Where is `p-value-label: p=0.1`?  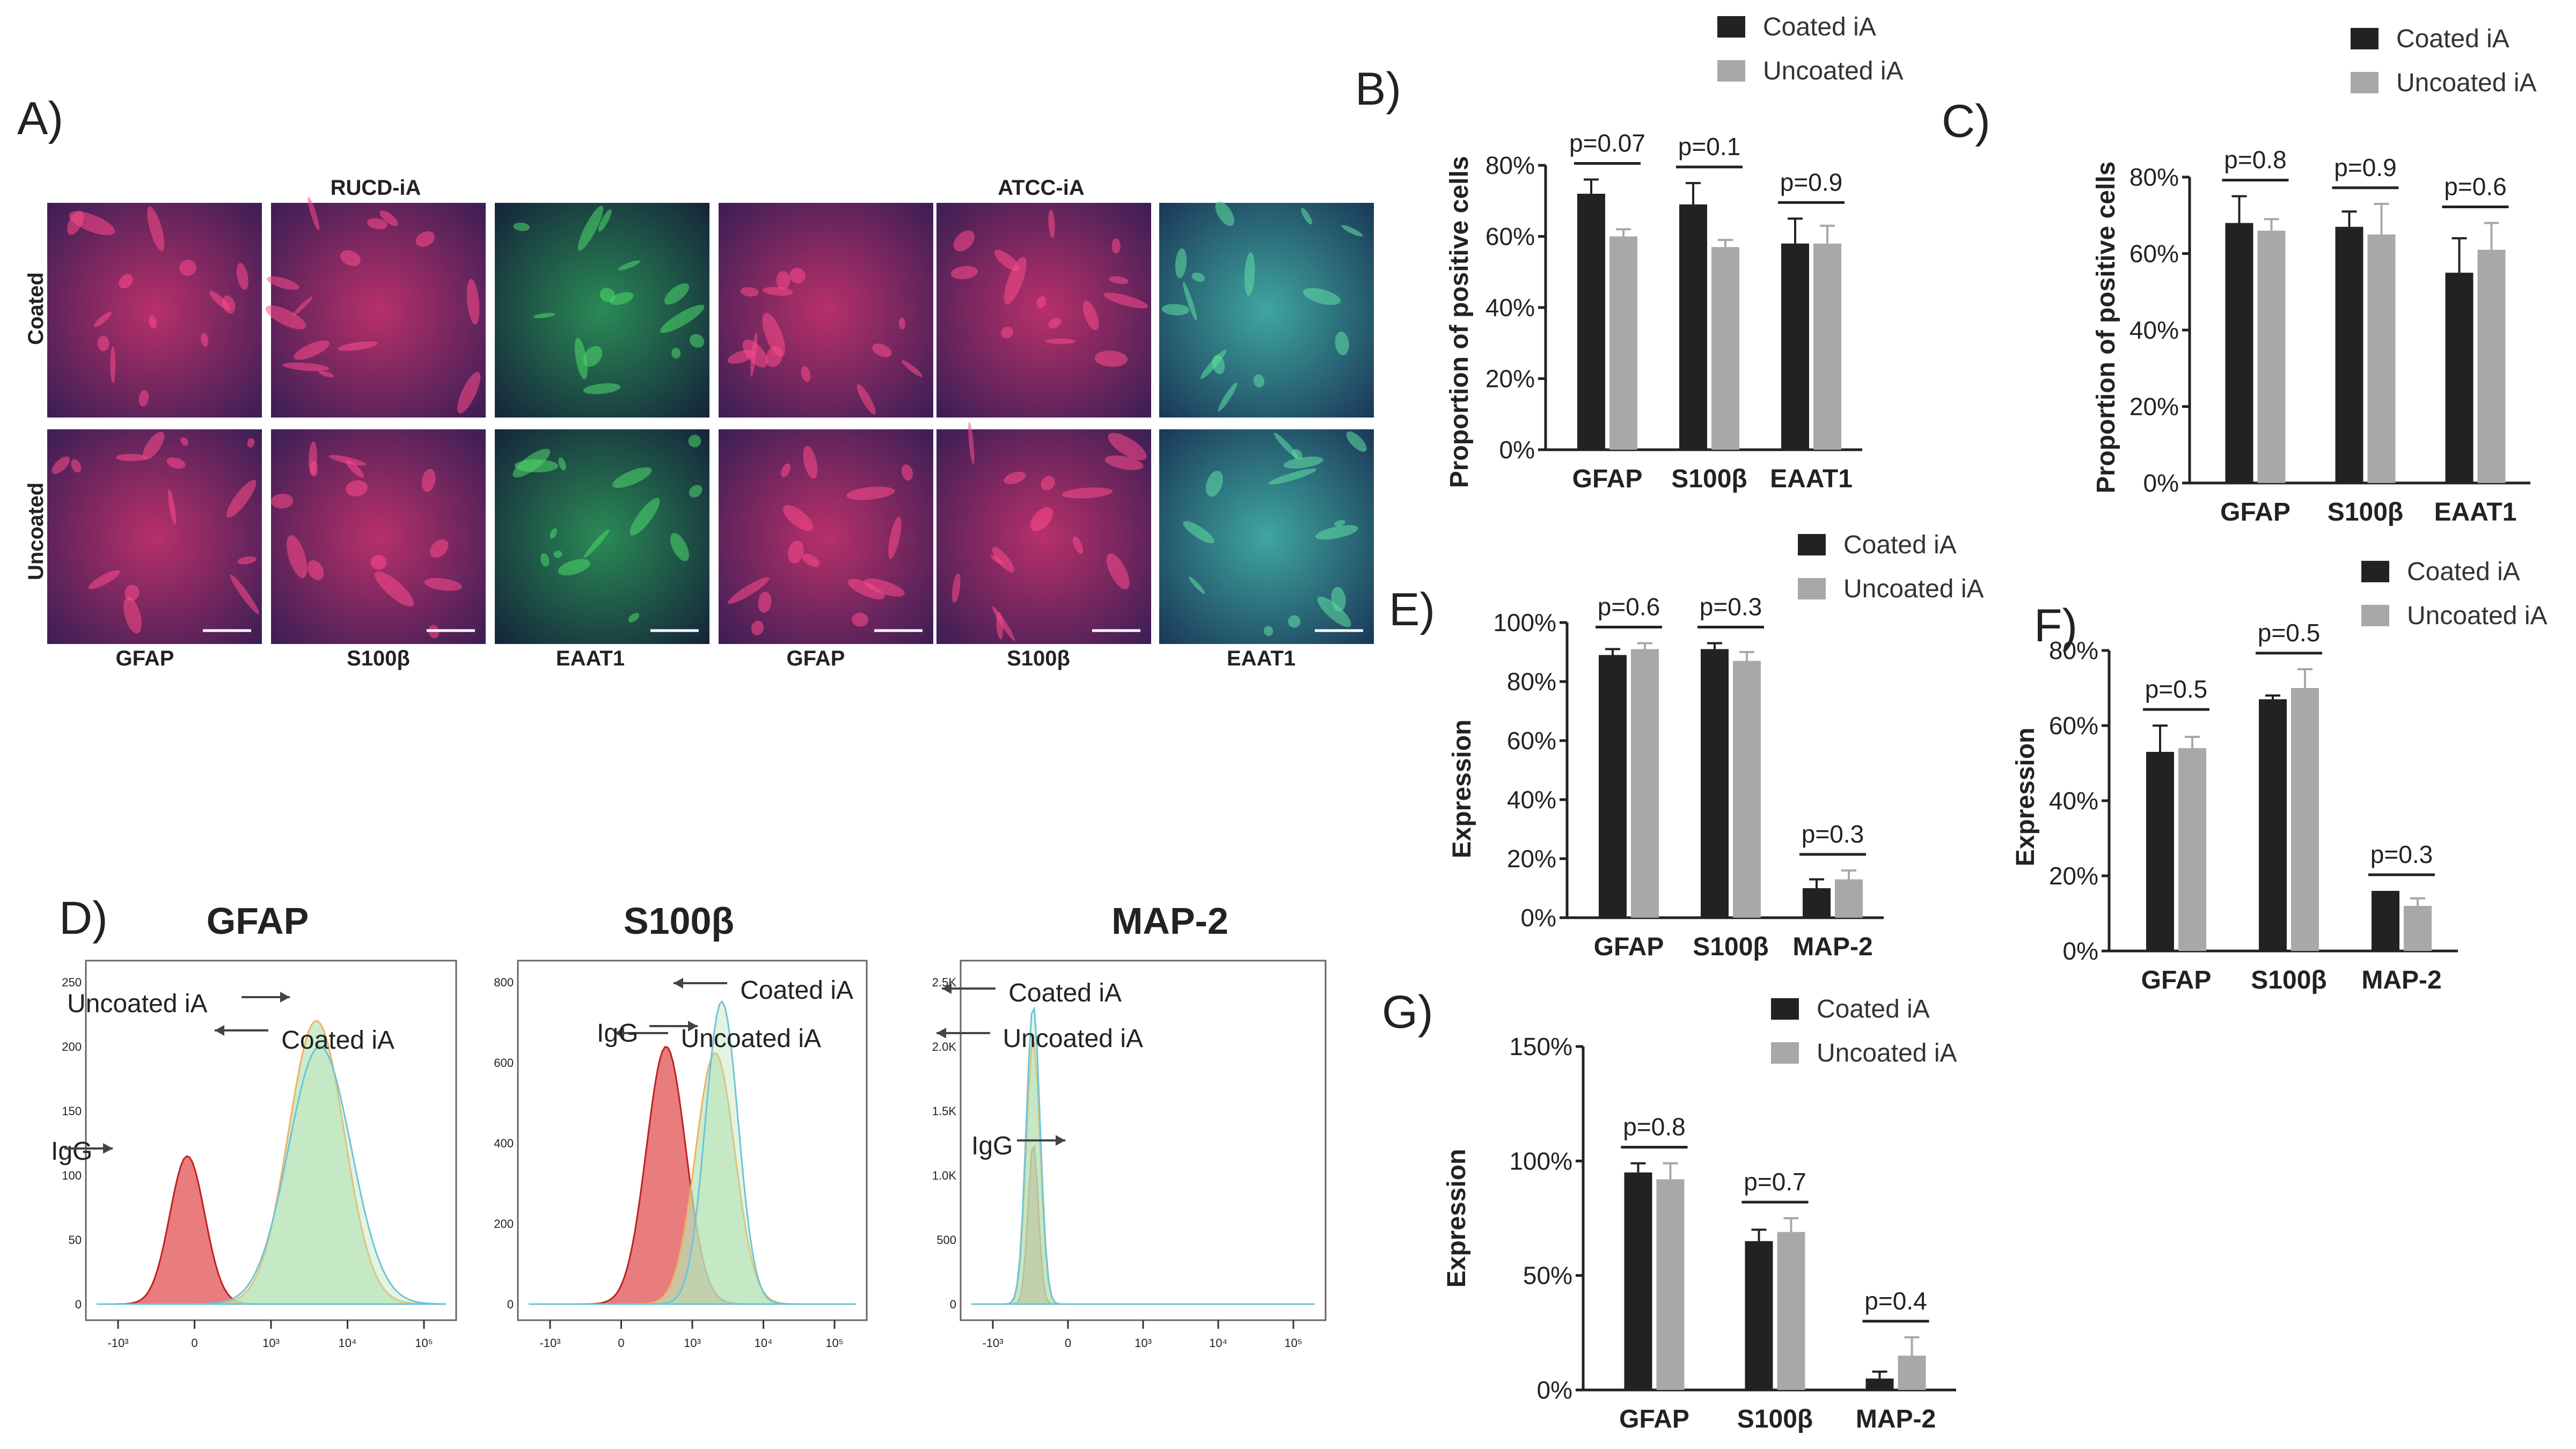
p-value-label: p=0.1 is located at coordinates (1709, 146).